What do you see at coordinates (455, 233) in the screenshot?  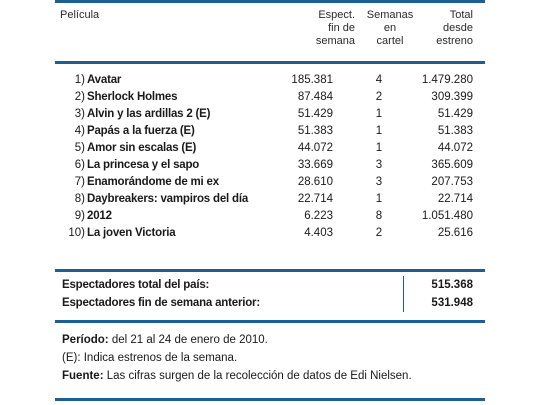 I see `row-total: 25.616` at bounding box center [455, 233].